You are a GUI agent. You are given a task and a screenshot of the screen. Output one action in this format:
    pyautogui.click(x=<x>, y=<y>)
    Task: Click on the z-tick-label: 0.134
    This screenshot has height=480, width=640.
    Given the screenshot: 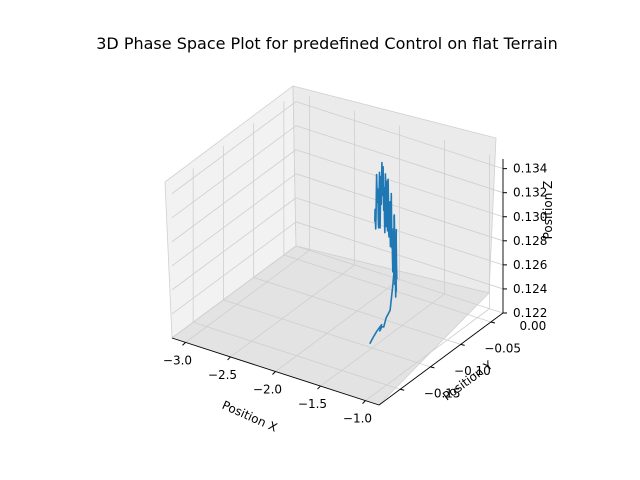 What is the action you would take?
    pyautogui.click(x=530, y=169)
    